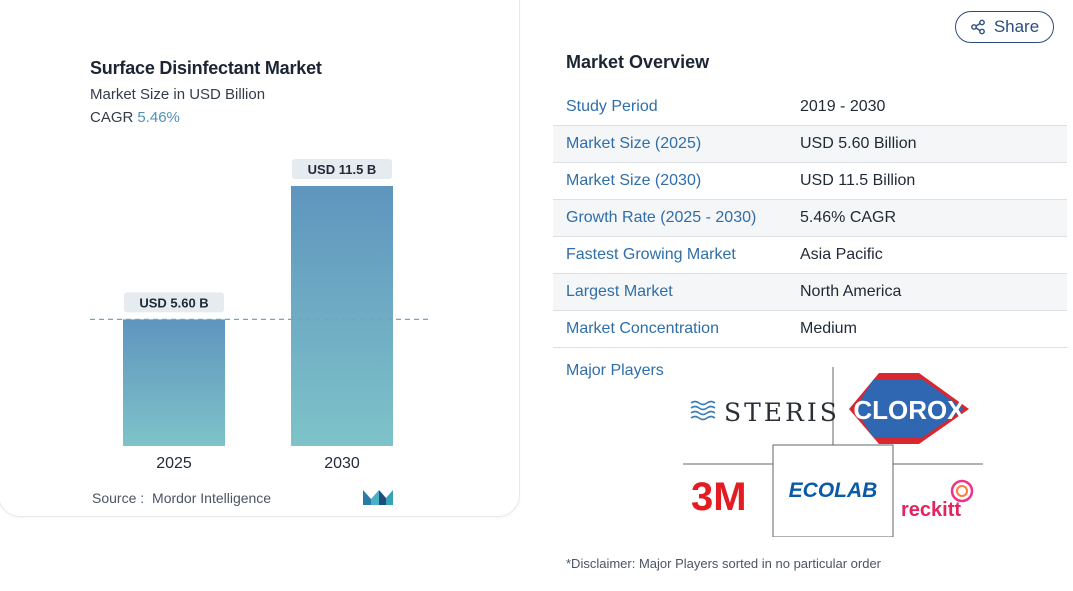  What do you see at coordinates (612, 106) in the screenshot?
I see `row-label-study-period: Study Period` at bounding box center [612, 106].